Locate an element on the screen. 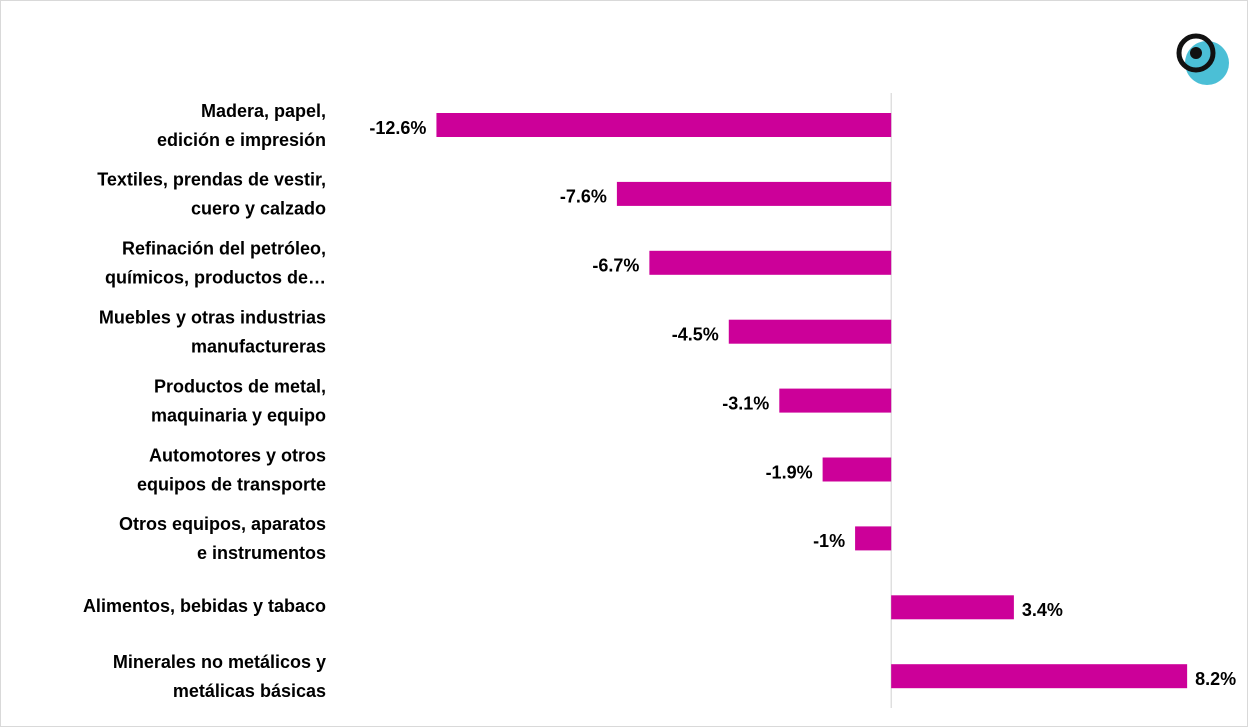 The width and height of the screenshot is (1248, 727). value-label: -12.6% is located at coordinates (397, 128).